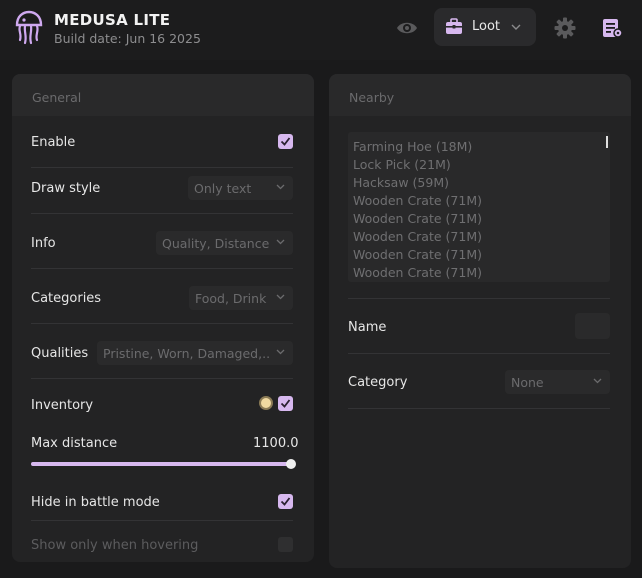  Describe the element at coordinates (66, 188) in the screenshot. I see `draw-style-label: Draw style` at that location.